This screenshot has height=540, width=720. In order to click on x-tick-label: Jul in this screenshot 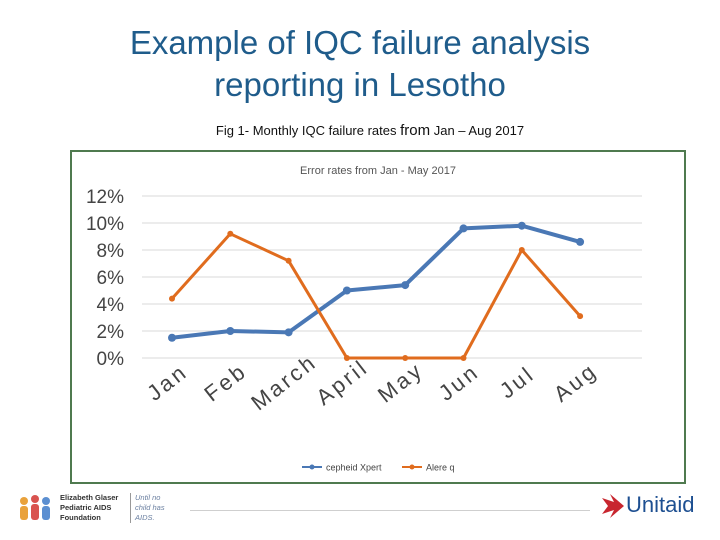, I will do `click(517, 382)`.